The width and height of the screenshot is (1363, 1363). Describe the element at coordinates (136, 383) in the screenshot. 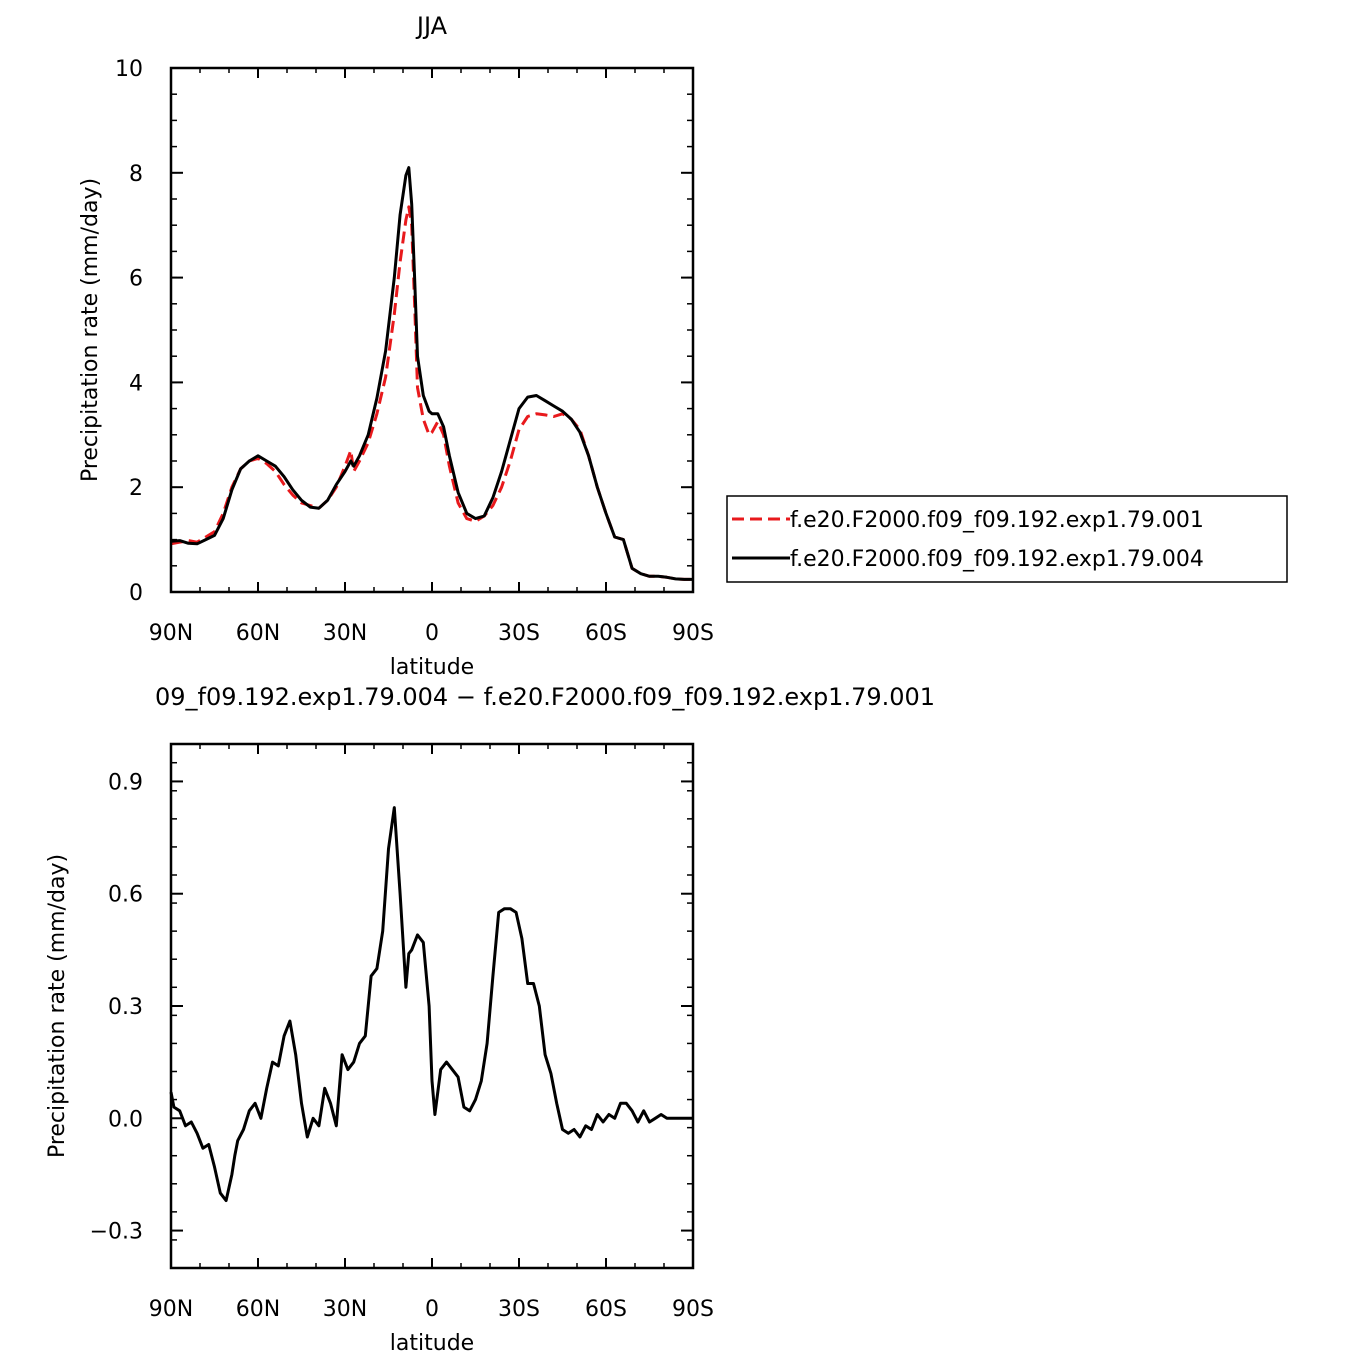

I see `y-tick-label: 4` at that location.